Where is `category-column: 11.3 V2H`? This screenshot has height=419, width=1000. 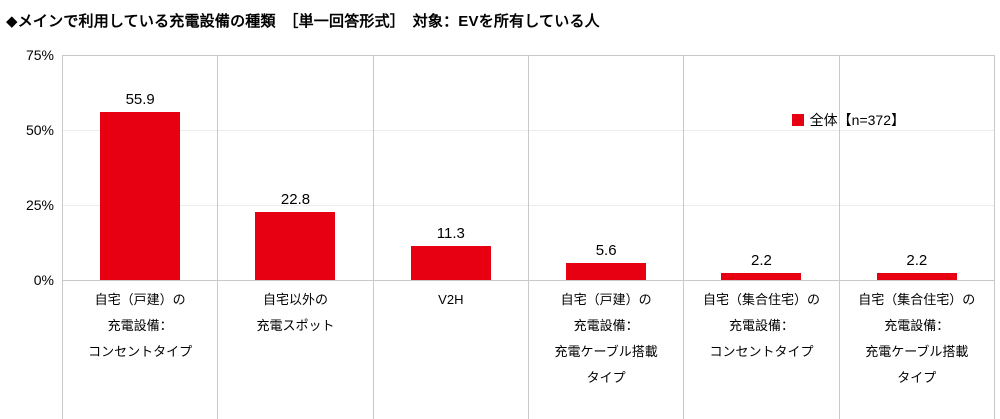
category-column: 11.3 V2H is located at coordinates (451, 237).